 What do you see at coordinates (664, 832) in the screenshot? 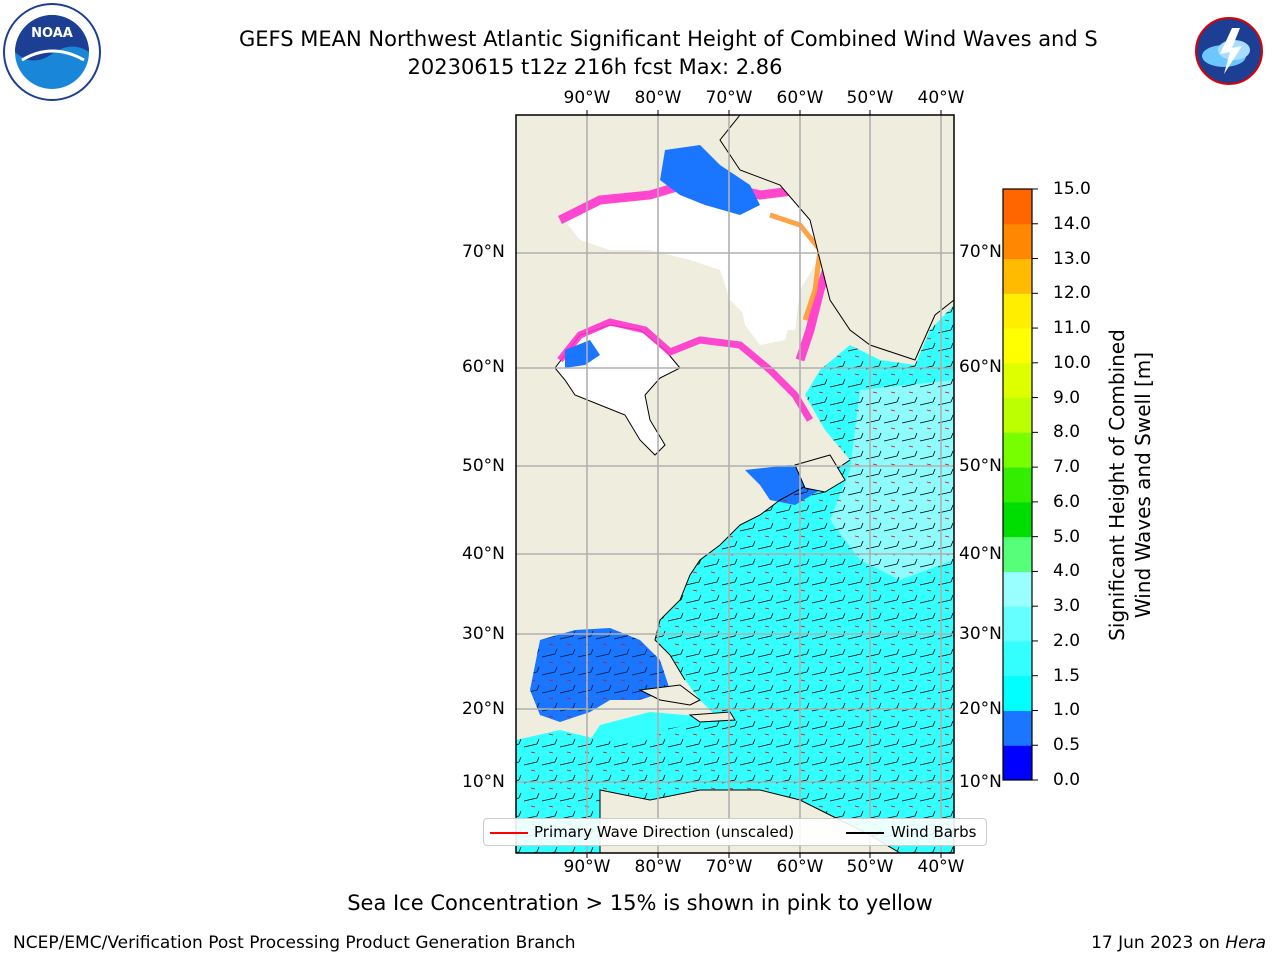
I see `legend-wave-direction: Primary Wave Direction (unscaled)` at bounding box center [664, 832].